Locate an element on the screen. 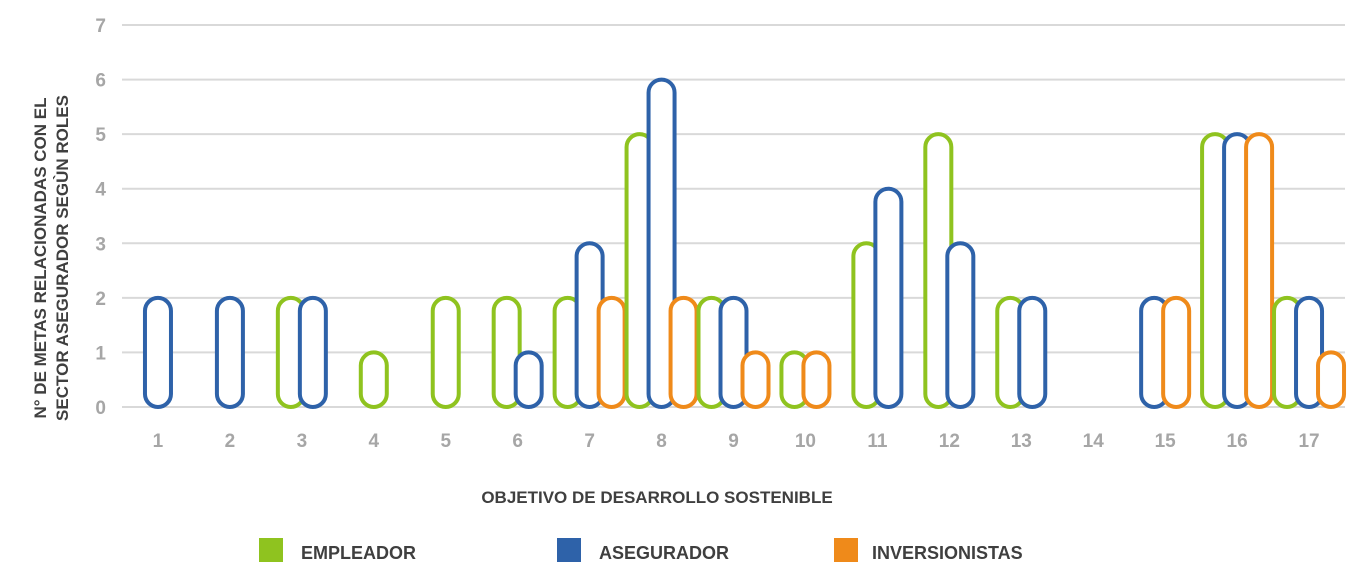  y-tick-label: 3 is located at coordinates (100, 244).